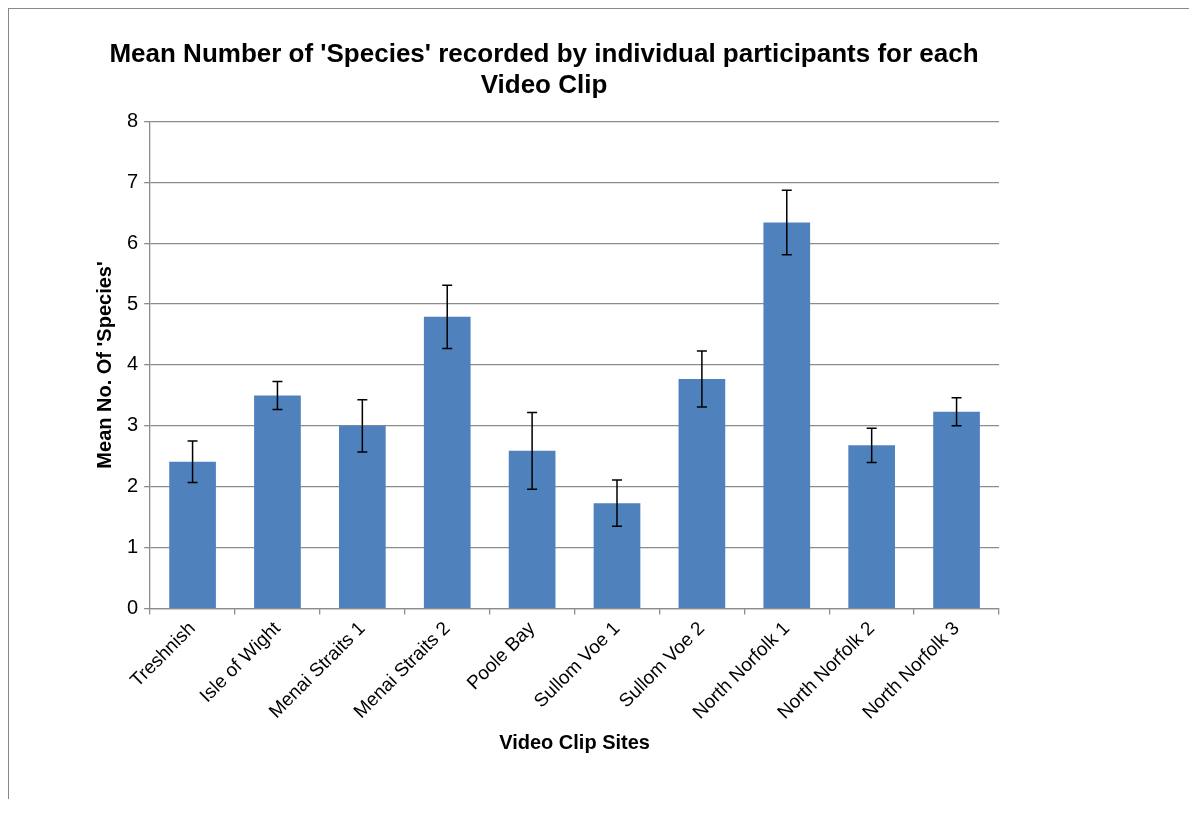  I want to click on y-tick-label: 7, so click(133, 180).